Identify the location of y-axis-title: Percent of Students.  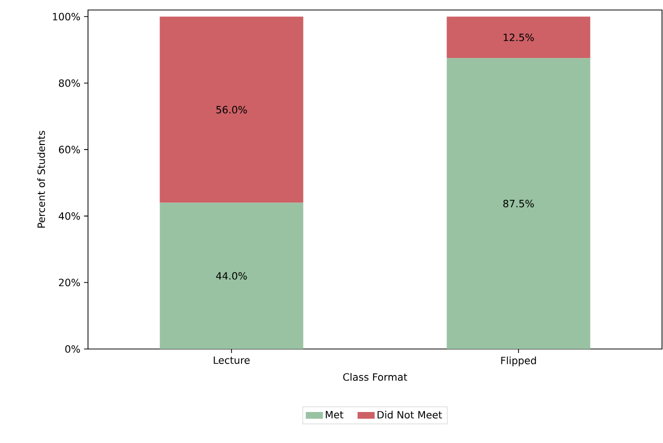
(41, 179).